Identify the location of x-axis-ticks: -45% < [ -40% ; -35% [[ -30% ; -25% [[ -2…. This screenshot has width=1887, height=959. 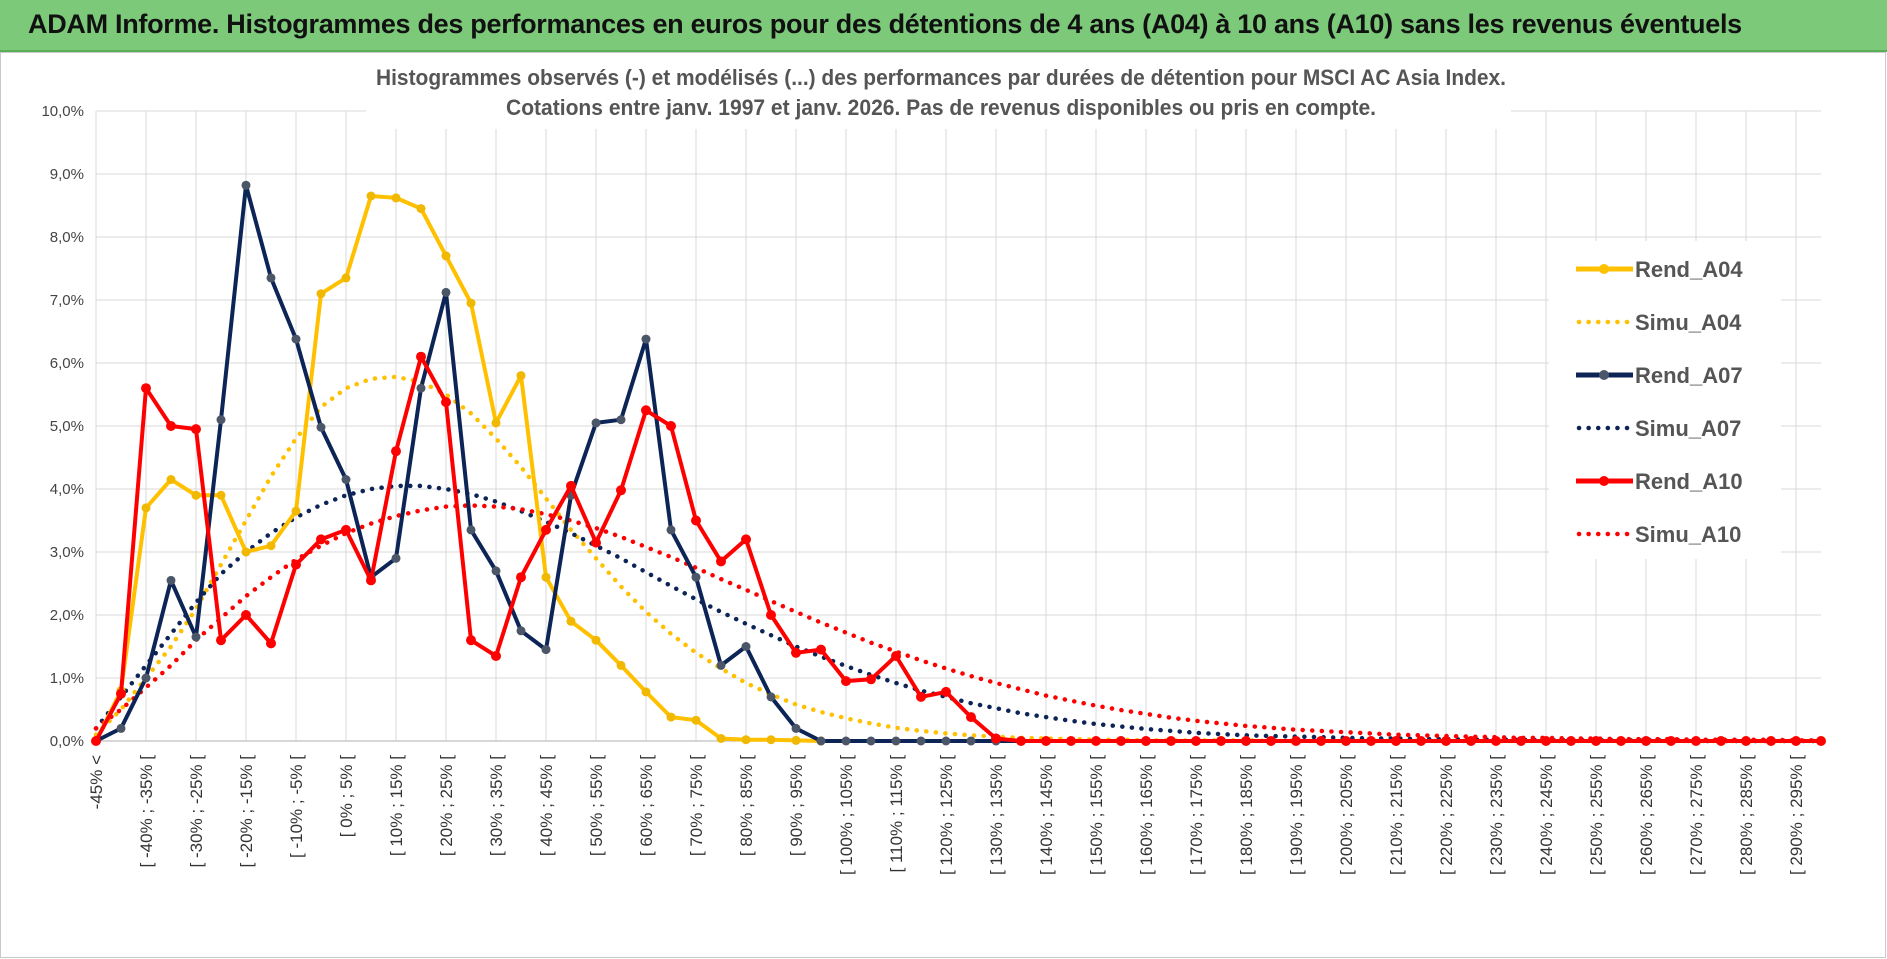
(946, 815).